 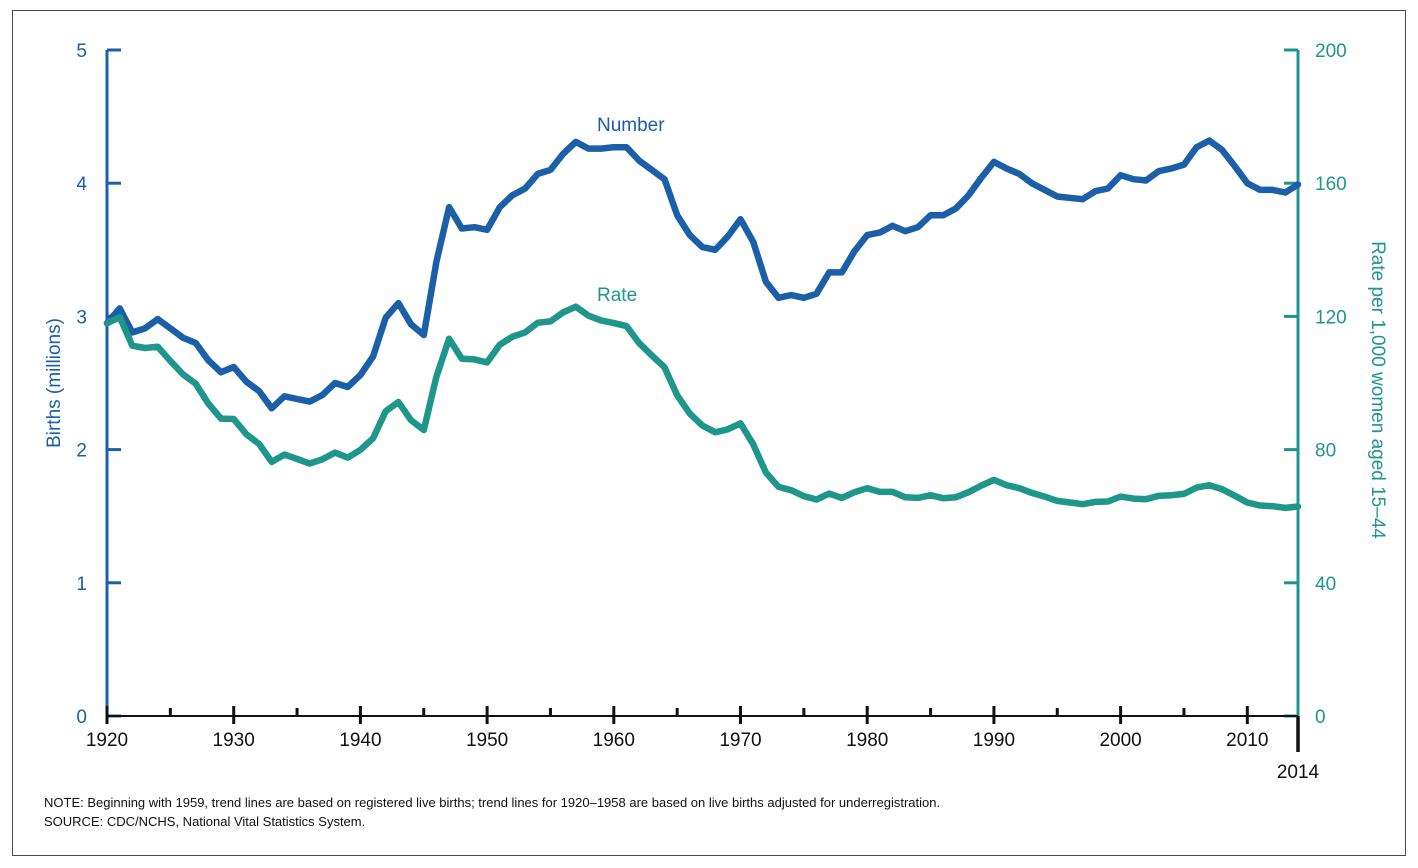 I want to click on x-axis-tick-label: 2010, so click(x=1247, y=740).